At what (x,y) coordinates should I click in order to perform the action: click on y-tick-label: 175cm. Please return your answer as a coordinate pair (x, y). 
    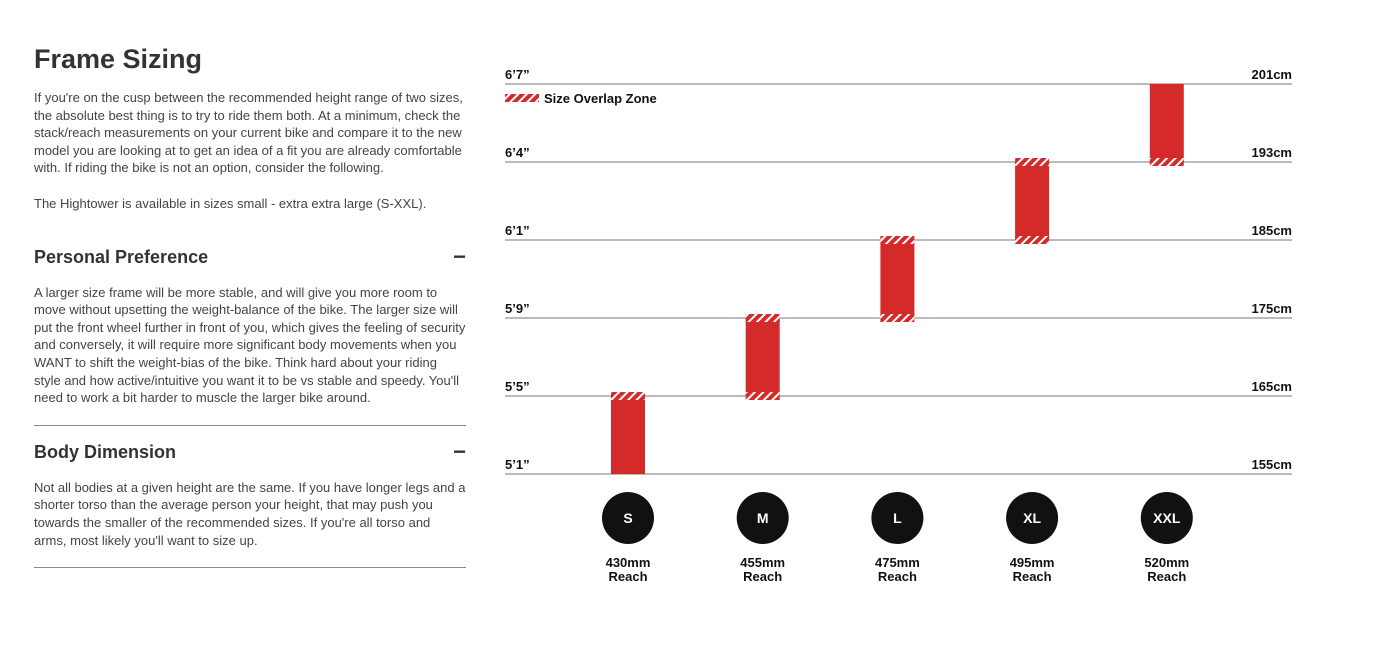
    Looking at the image, I should click on (1272, 308).